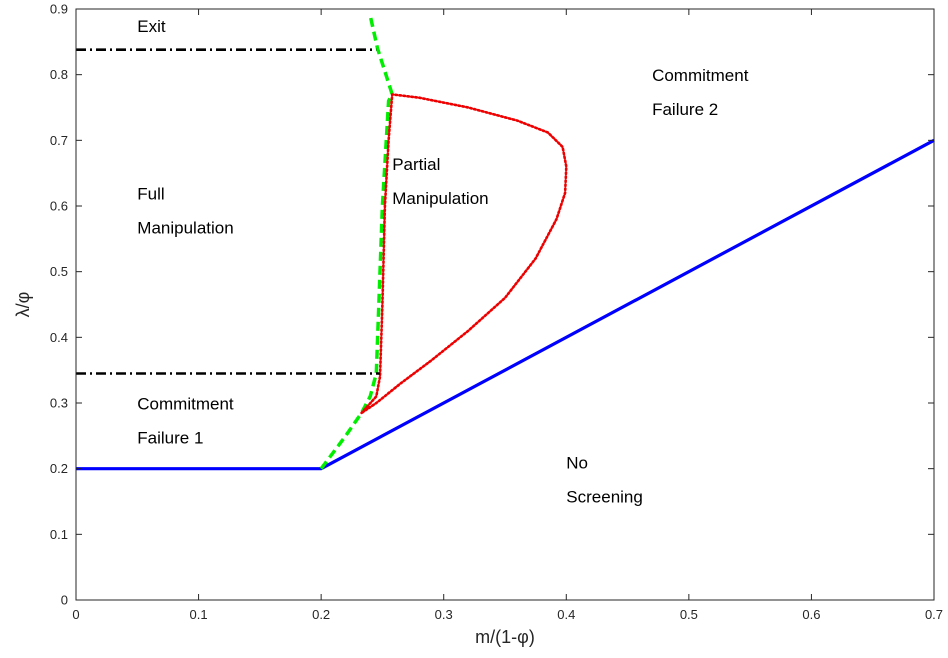 This screenshot has height=658, width=948. Describe the element at coordinates (689, 614) in the screenshot. I see `x-tick-label: 0.5` at that location.